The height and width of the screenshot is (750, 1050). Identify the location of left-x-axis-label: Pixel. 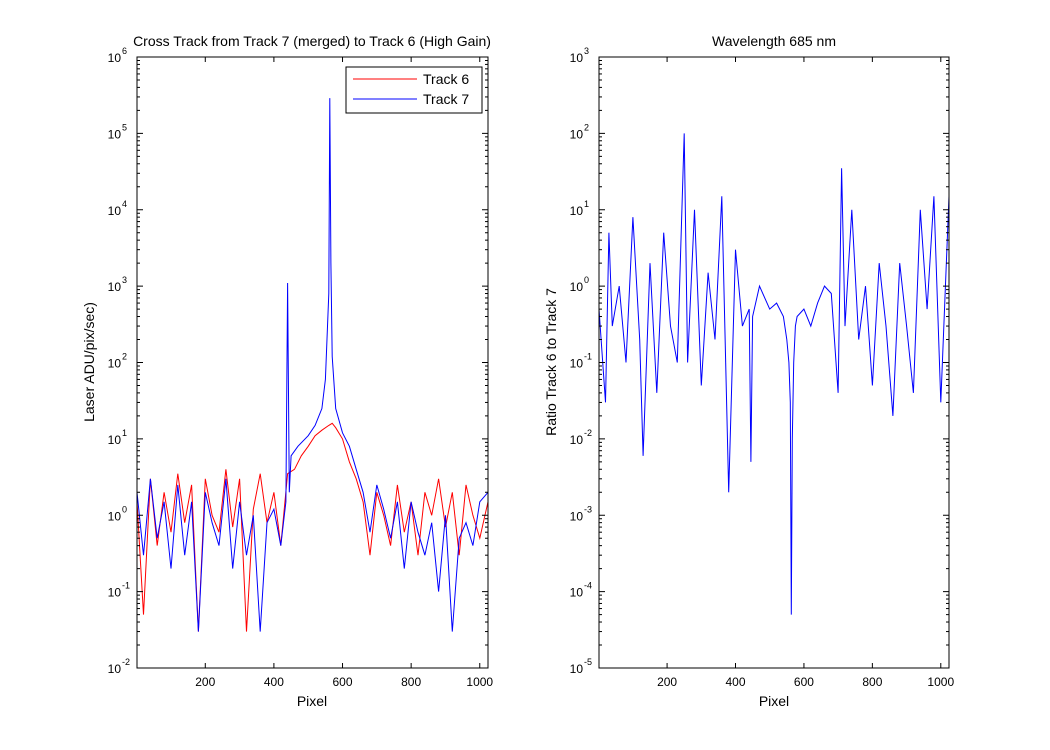
(312, 701).